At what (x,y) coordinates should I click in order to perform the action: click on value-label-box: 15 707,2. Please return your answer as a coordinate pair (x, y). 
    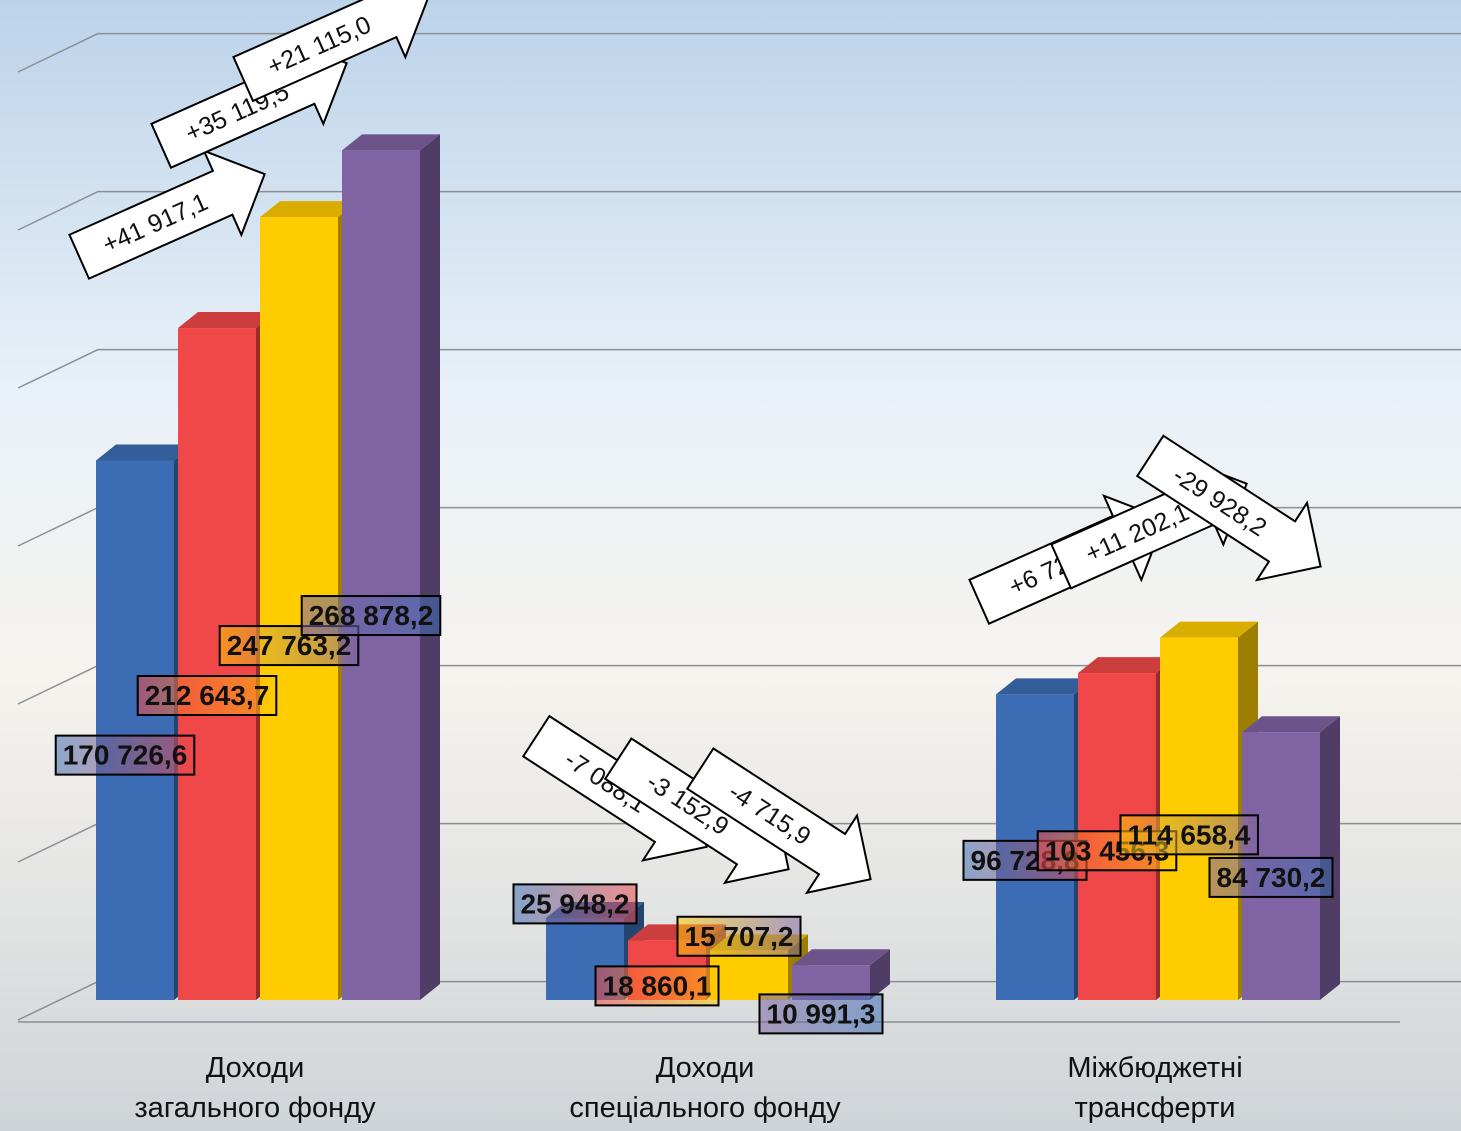
    Looking at the image, I should click on (739, 936).